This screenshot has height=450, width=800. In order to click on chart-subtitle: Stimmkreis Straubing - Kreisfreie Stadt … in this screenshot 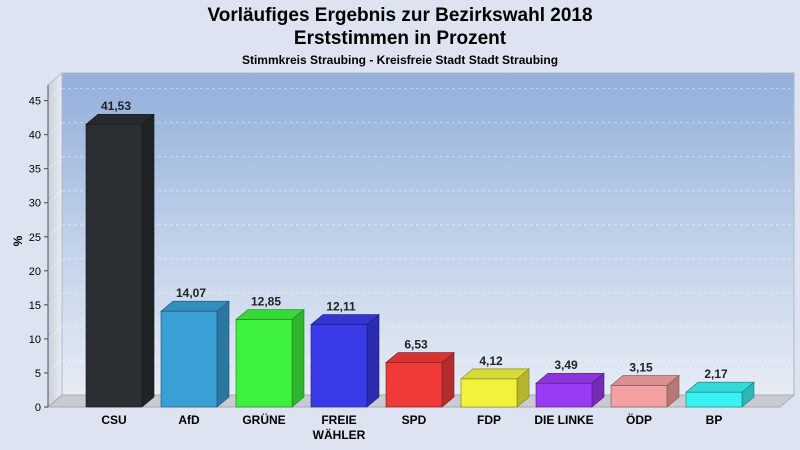, I will do `click(400, 60)`.